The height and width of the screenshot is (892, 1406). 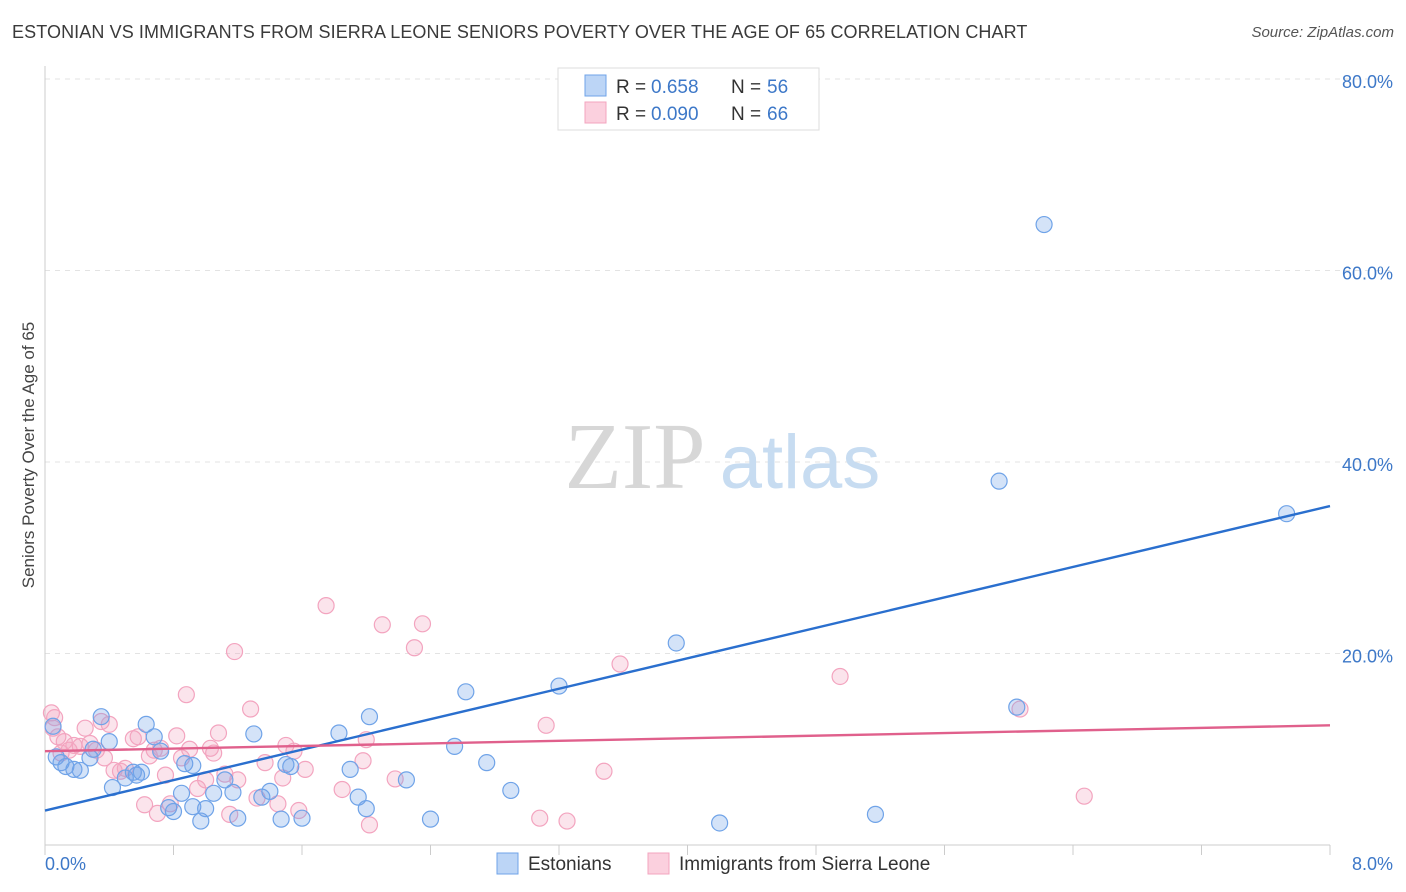 What do you see at coordinates (1372, 864) in the screenshot?
I see `x-tick-label: 8.0%` at bounding box center [1372, 864].